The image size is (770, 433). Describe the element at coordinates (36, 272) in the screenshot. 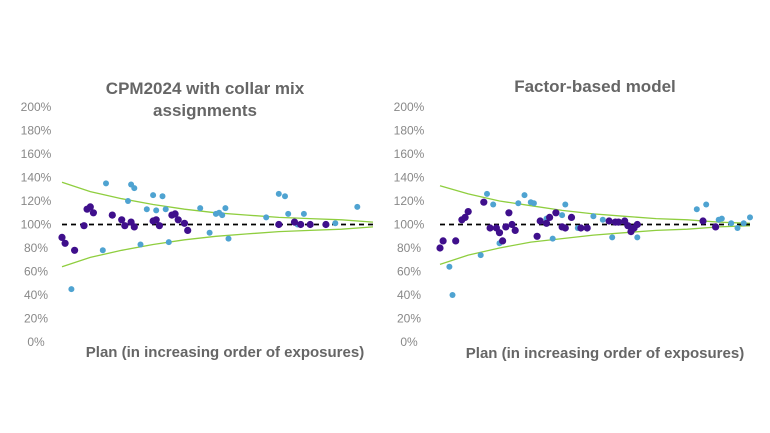

I see `y-tick-label: 60%` at that location.